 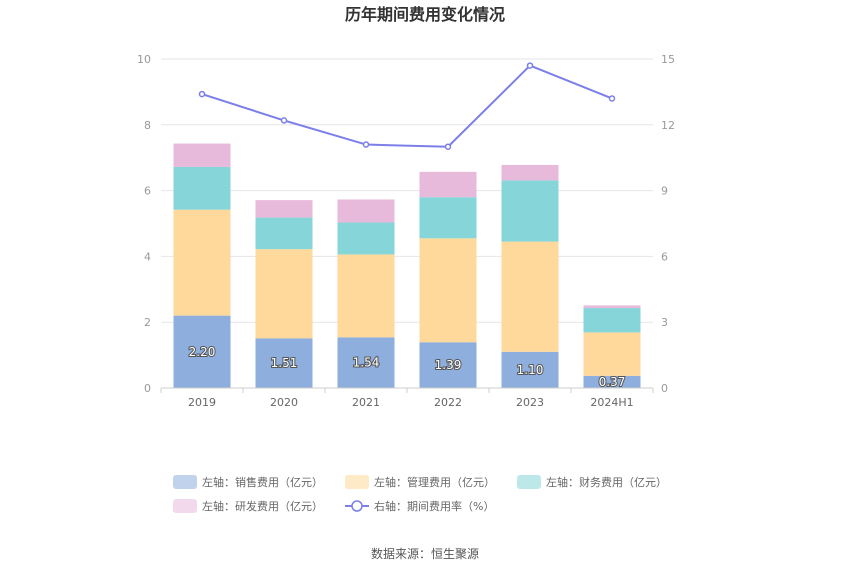 I want to click on bar-segment-3-2023, so click(x=530, y=172).